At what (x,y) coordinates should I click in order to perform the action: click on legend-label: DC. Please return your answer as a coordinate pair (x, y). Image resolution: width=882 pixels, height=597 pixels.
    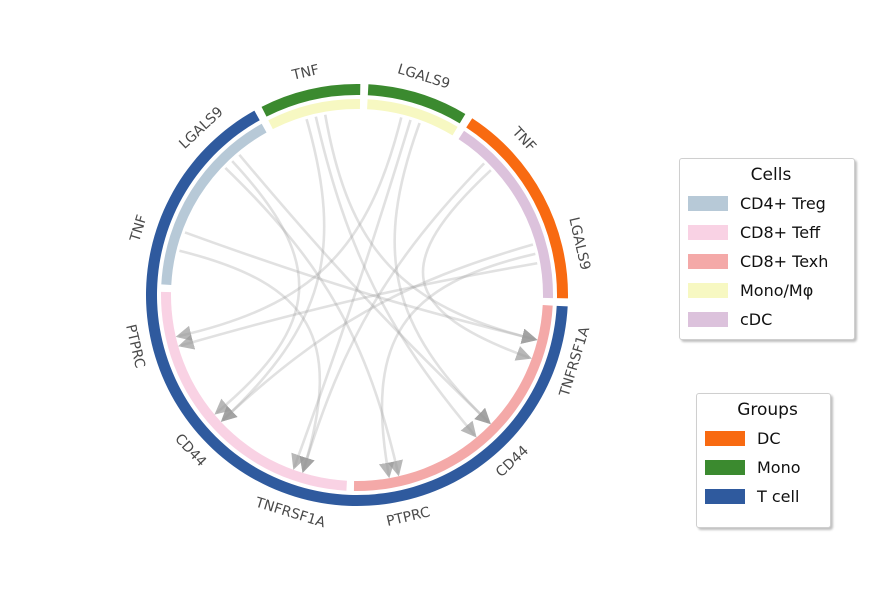
    Looking at the image, I should click on (769, 438).